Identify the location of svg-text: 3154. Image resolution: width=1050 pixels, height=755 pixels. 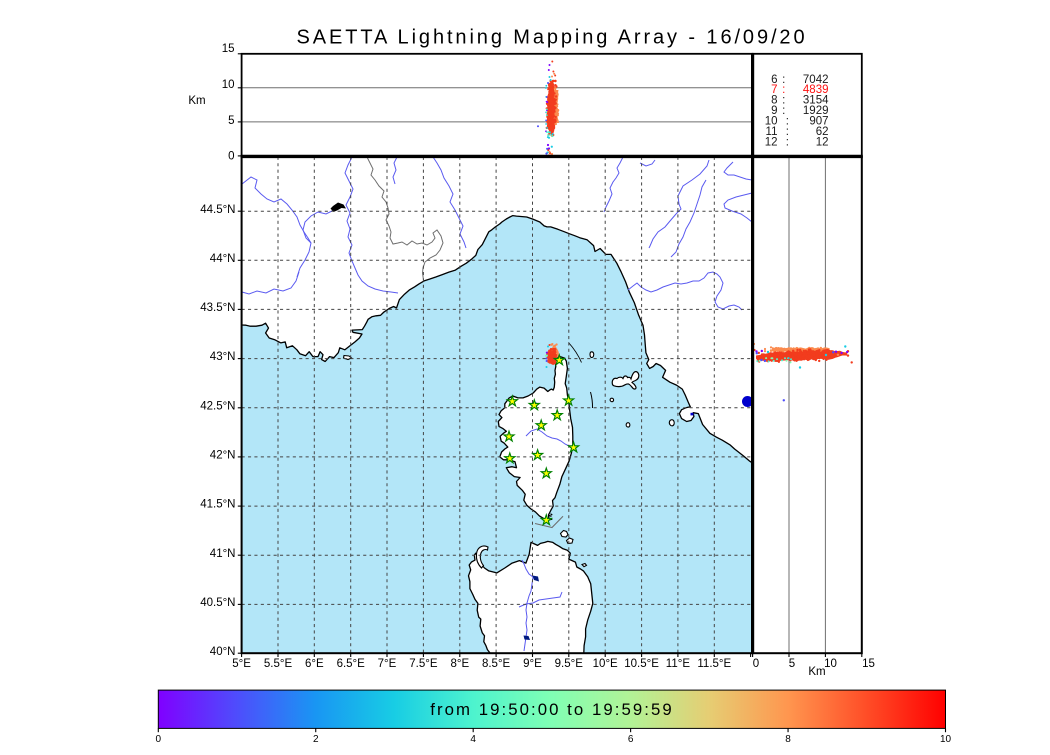
(816, 101).